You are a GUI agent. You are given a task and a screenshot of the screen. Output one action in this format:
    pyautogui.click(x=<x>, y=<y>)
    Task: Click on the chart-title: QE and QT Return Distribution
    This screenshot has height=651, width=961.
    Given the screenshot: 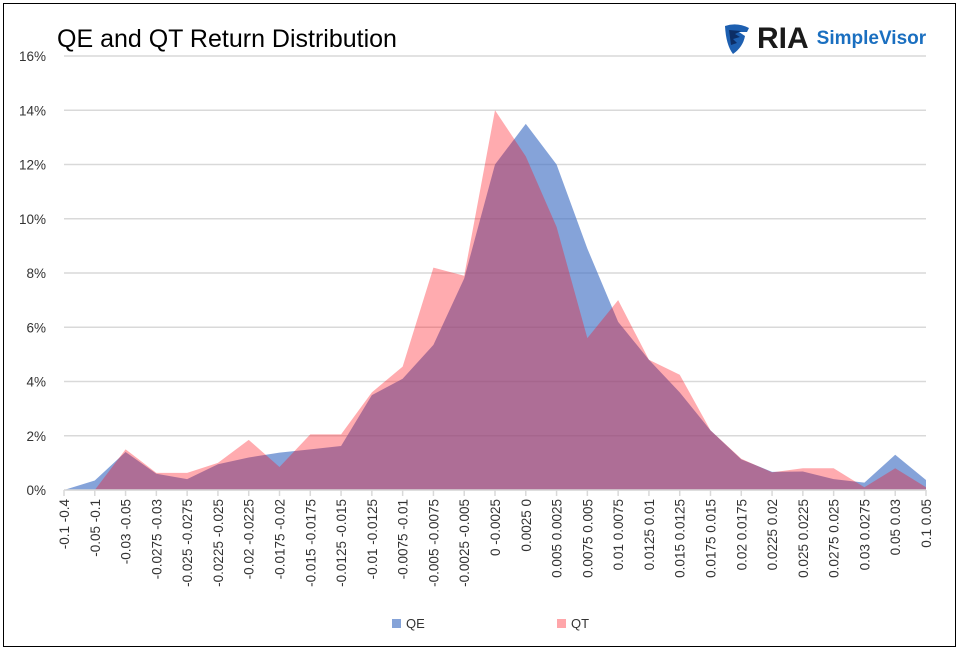 What is the action you would take?
    pyautogui.click(x=227, y=39)
    